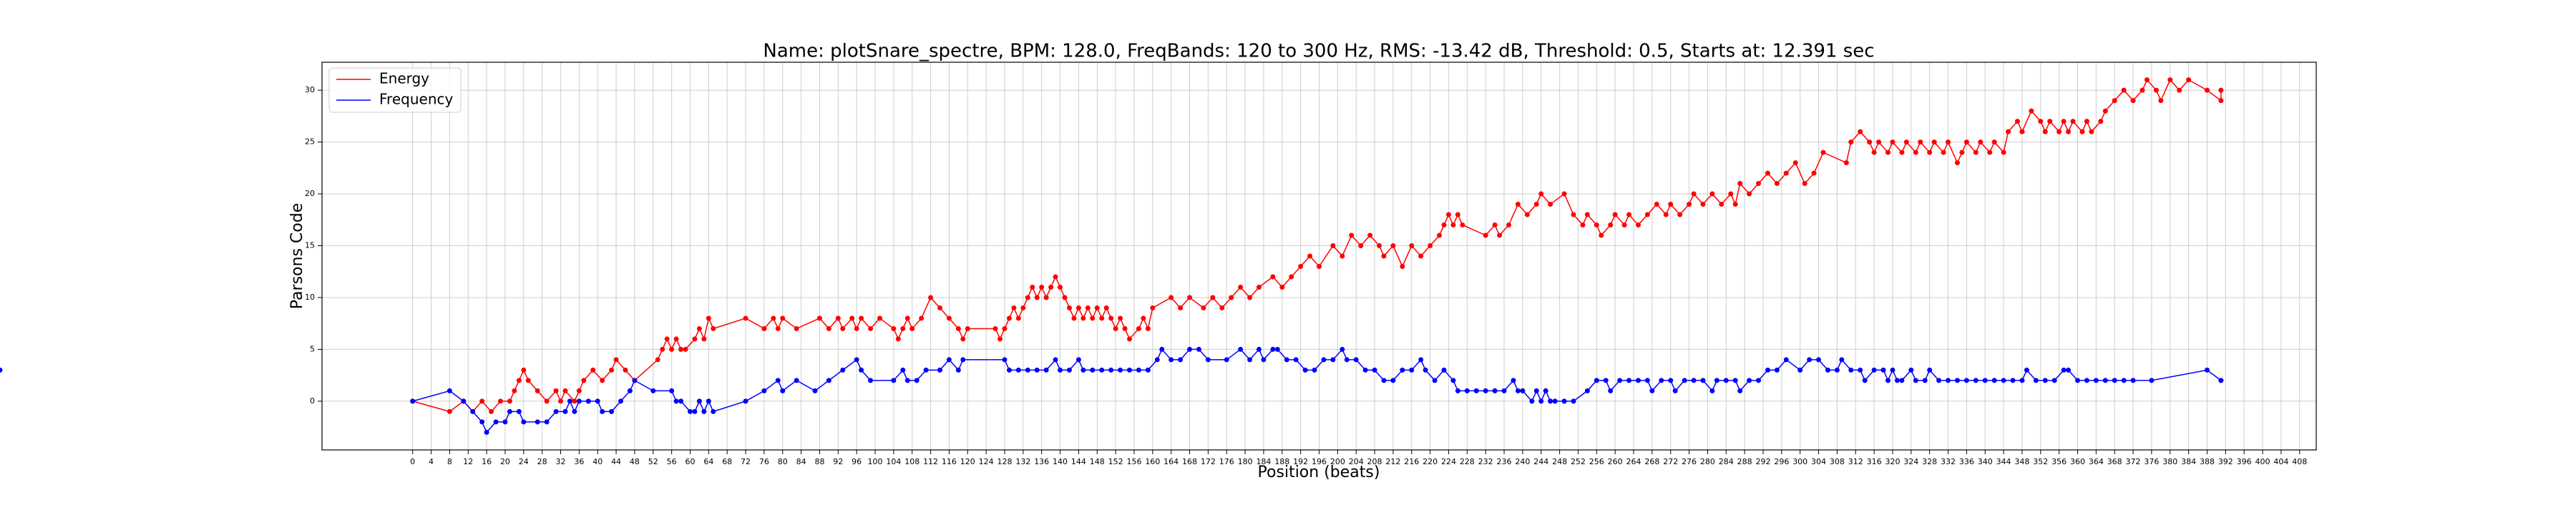  Describe the element at coordinates (894, 461) in the screenshot. I see `x-tick-label: 104` at that location.